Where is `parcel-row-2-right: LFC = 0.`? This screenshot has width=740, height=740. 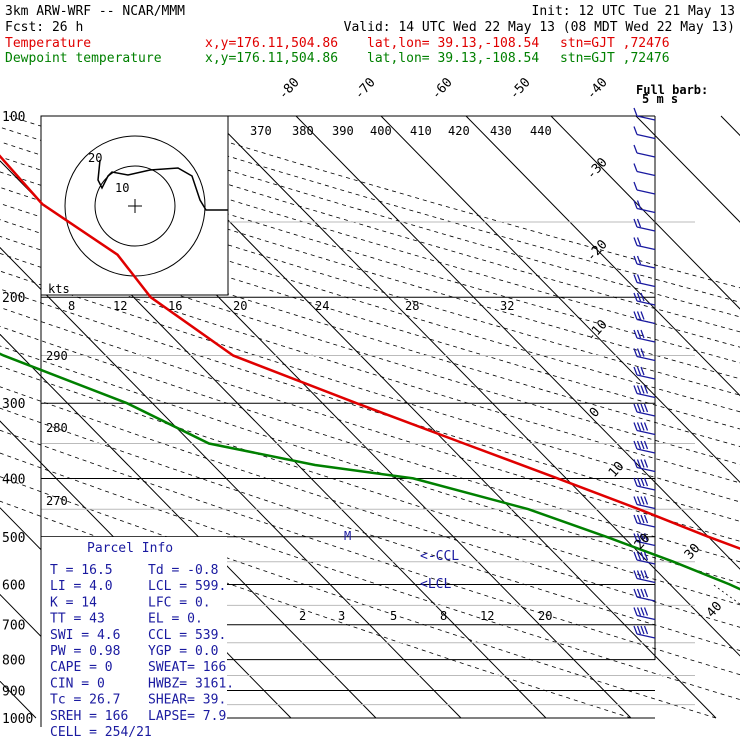 parcel-row-2-right: LFC = 0. is located at coordinates (179, 602).